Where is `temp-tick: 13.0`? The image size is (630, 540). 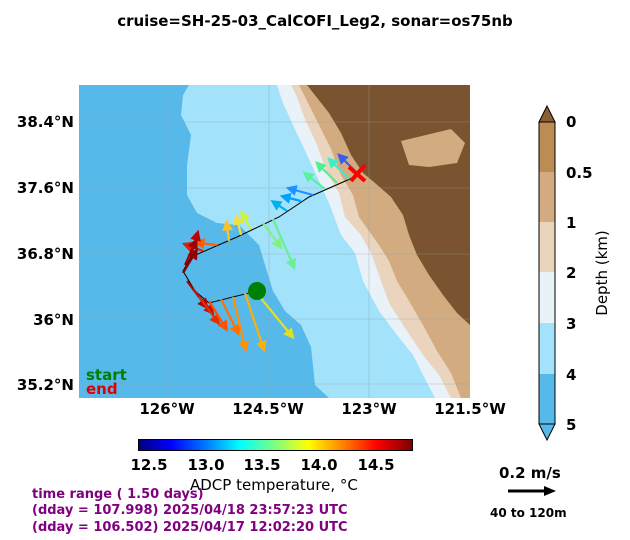 temp-tick: 13.0 is located at coordinates (206, 465).